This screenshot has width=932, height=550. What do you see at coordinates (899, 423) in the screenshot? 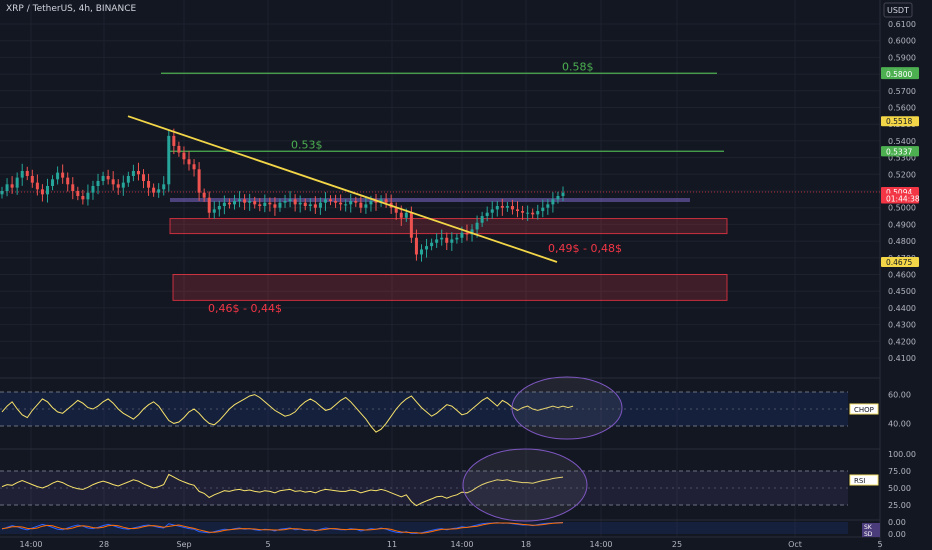
I see `chop-tick-label: 40.00` at bounding box center [899, 423].